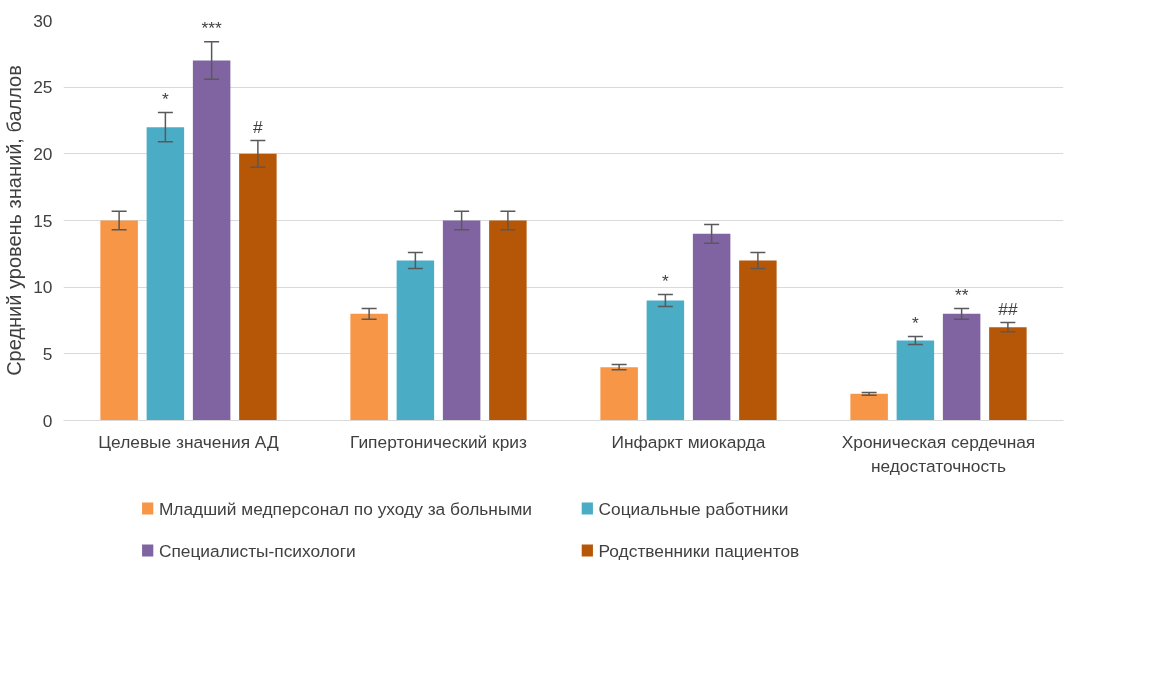 This screenshot has width=1149, height=679. Describe the element at coordinates (257, 550) in the screenshot. I see `legend-label: Специалисты-психологи` at that location.